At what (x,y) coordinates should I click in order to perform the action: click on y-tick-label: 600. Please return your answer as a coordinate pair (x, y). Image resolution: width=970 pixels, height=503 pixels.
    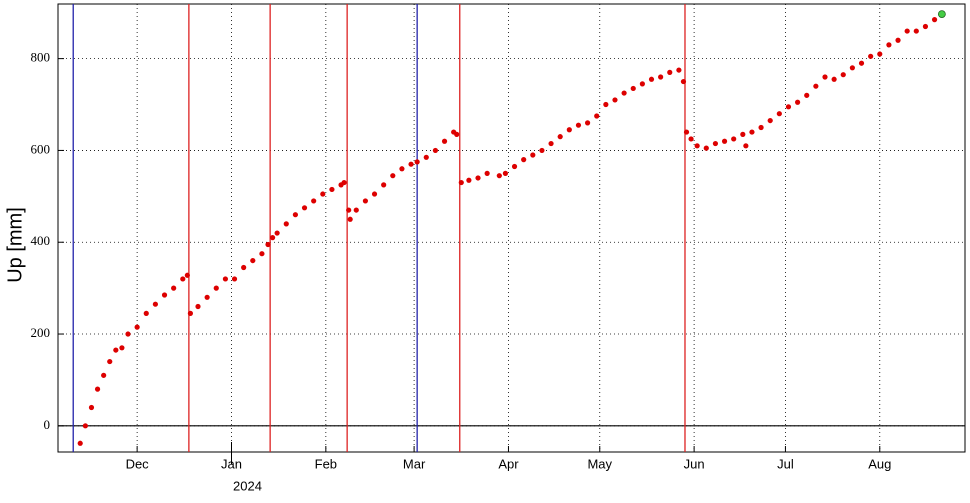
    Looking at the image, I should click on (41, 148).